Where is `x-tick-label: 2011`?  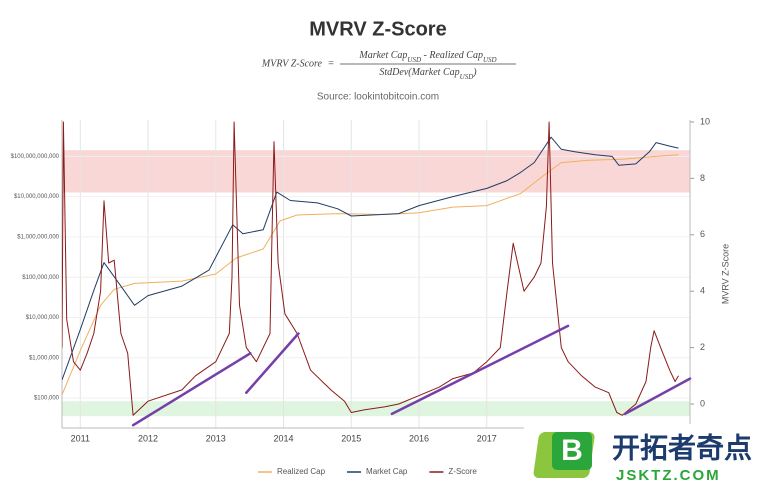
x-tick-label: 2011 is located at coordinates (80, 438).